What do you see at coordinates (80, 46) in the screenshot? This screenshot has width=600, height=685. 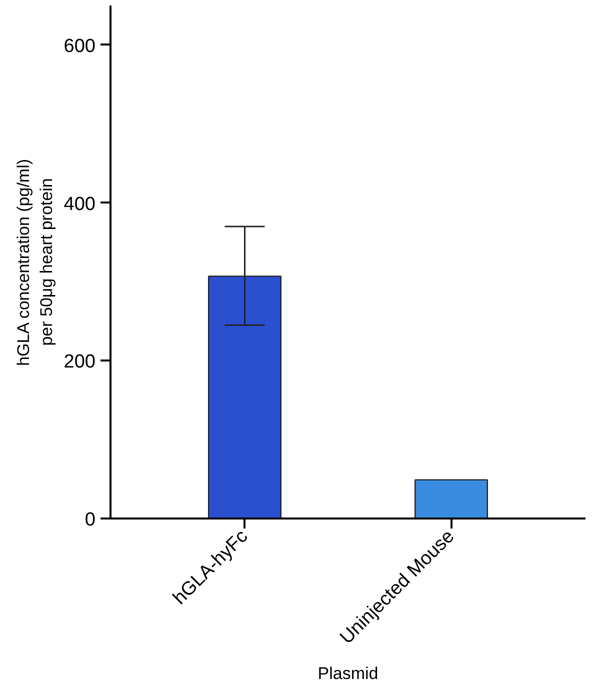 I see `y-tick-label: 600` at bounding box center [80, 46].